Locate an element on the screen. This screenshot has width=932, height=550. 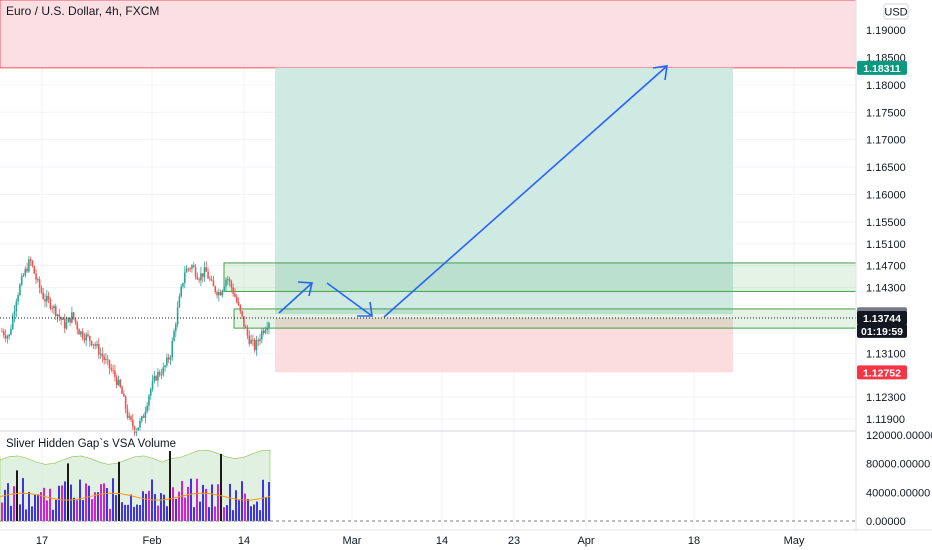
price-badge-label: 01:19:59 is located at coordinates (882, 332).